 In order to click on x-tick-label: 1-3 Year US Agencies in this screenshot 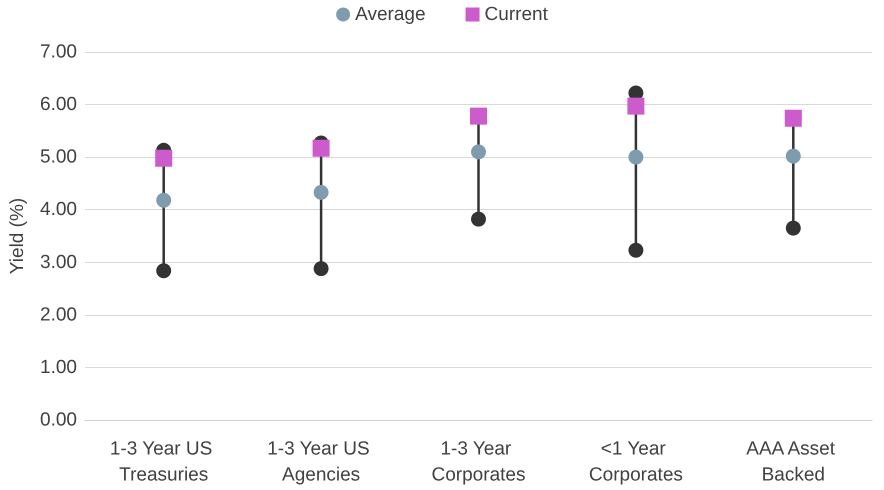, I will do `click(321, 462)`.